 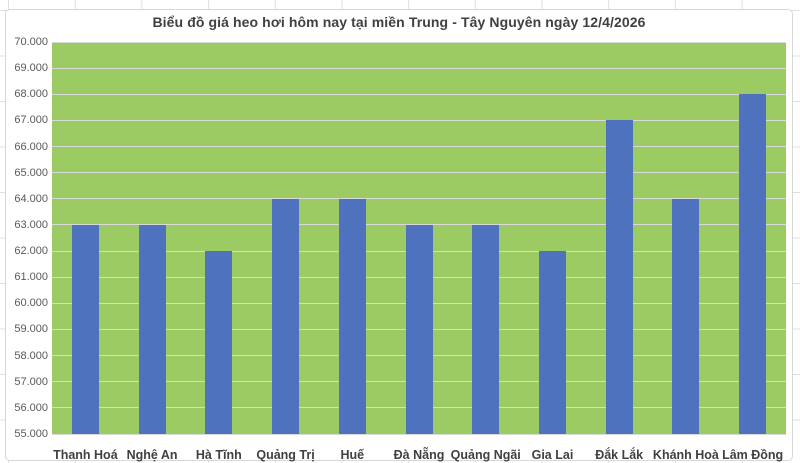 What do you see at coordinates (753, 455) in the screenshot?
I see `x-axis-category-label: Lâm Đồng` at bounding box center [753, 455].